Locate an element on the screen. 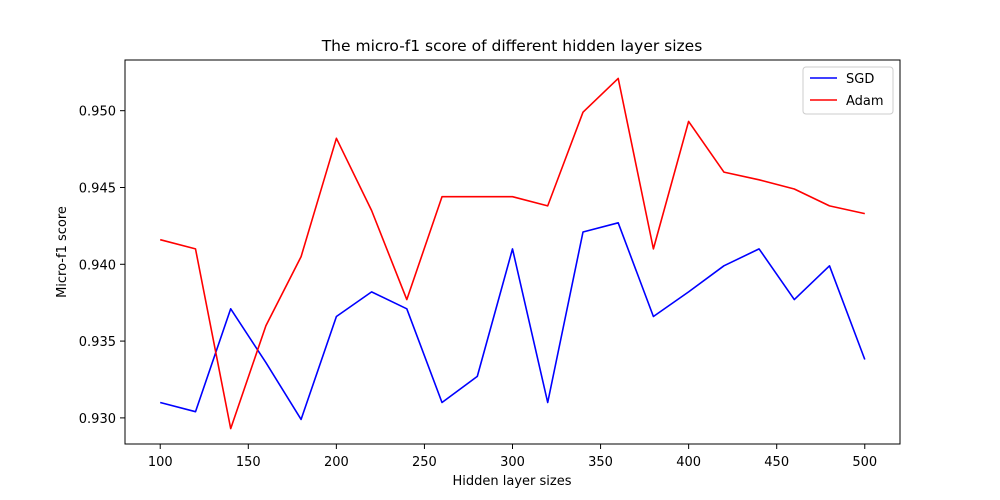 This screenshot has width=1000, height=500. x-tick-label: 300 is located at coordinates (512, 462).